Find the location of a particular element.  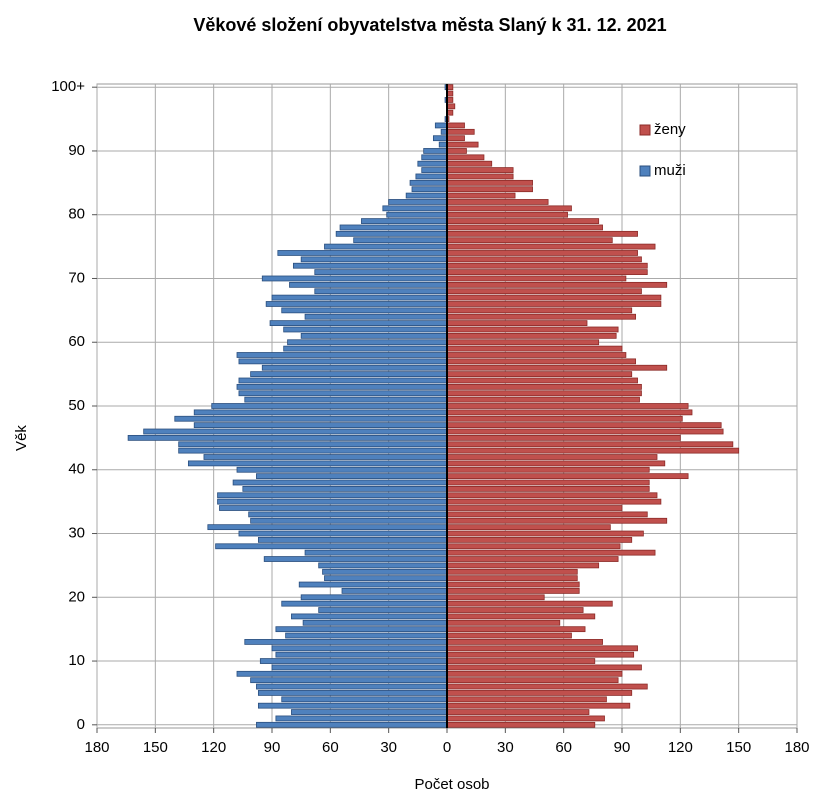

y-tick-label: 20 is located at coordinates (76, 596).